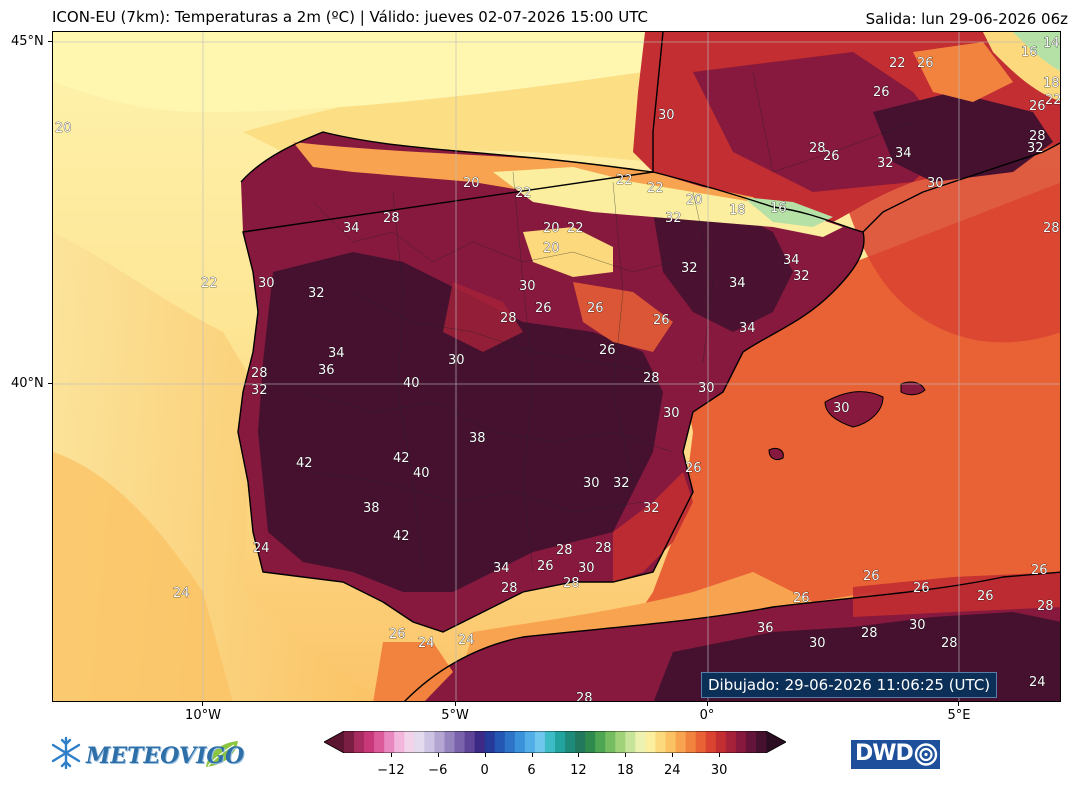 The width and height of the screenshot is (1078, 788). Describe the element at coordinates (165, 756) in the screenshot. I see `meteovigo-wordmark: METEOVIGO` at that location.